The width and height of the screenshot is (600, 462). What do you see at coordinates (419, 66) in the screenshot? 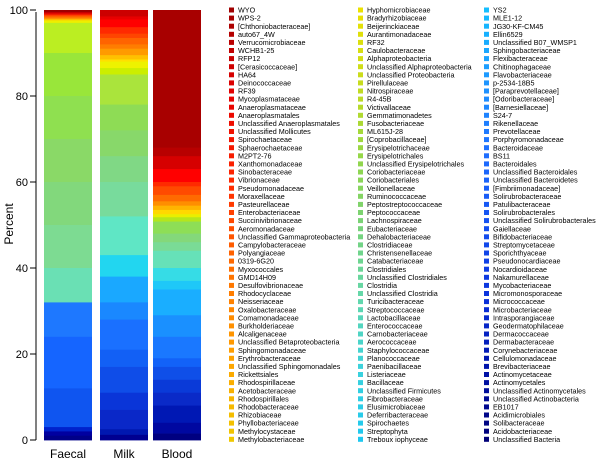
I see `legend-label: Unclassified Alphaproteobacteria` at bounding box center [419, 66].